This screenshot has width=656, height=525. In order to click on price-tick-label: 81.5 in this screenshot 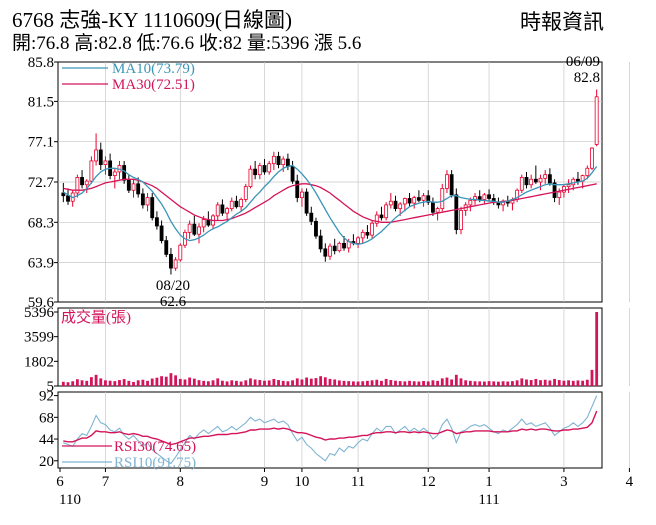, I will do `click(41, 102)`.